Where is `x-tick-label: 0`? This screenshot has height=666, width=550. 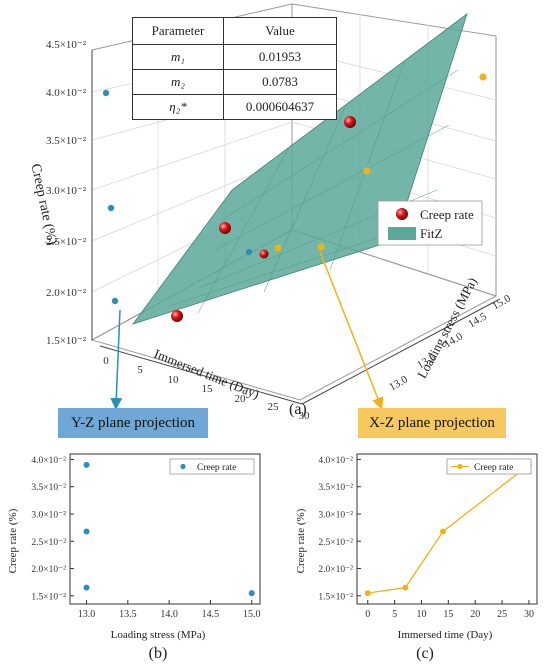
x-tick-label: 0 is located at coordinates (367, 614).